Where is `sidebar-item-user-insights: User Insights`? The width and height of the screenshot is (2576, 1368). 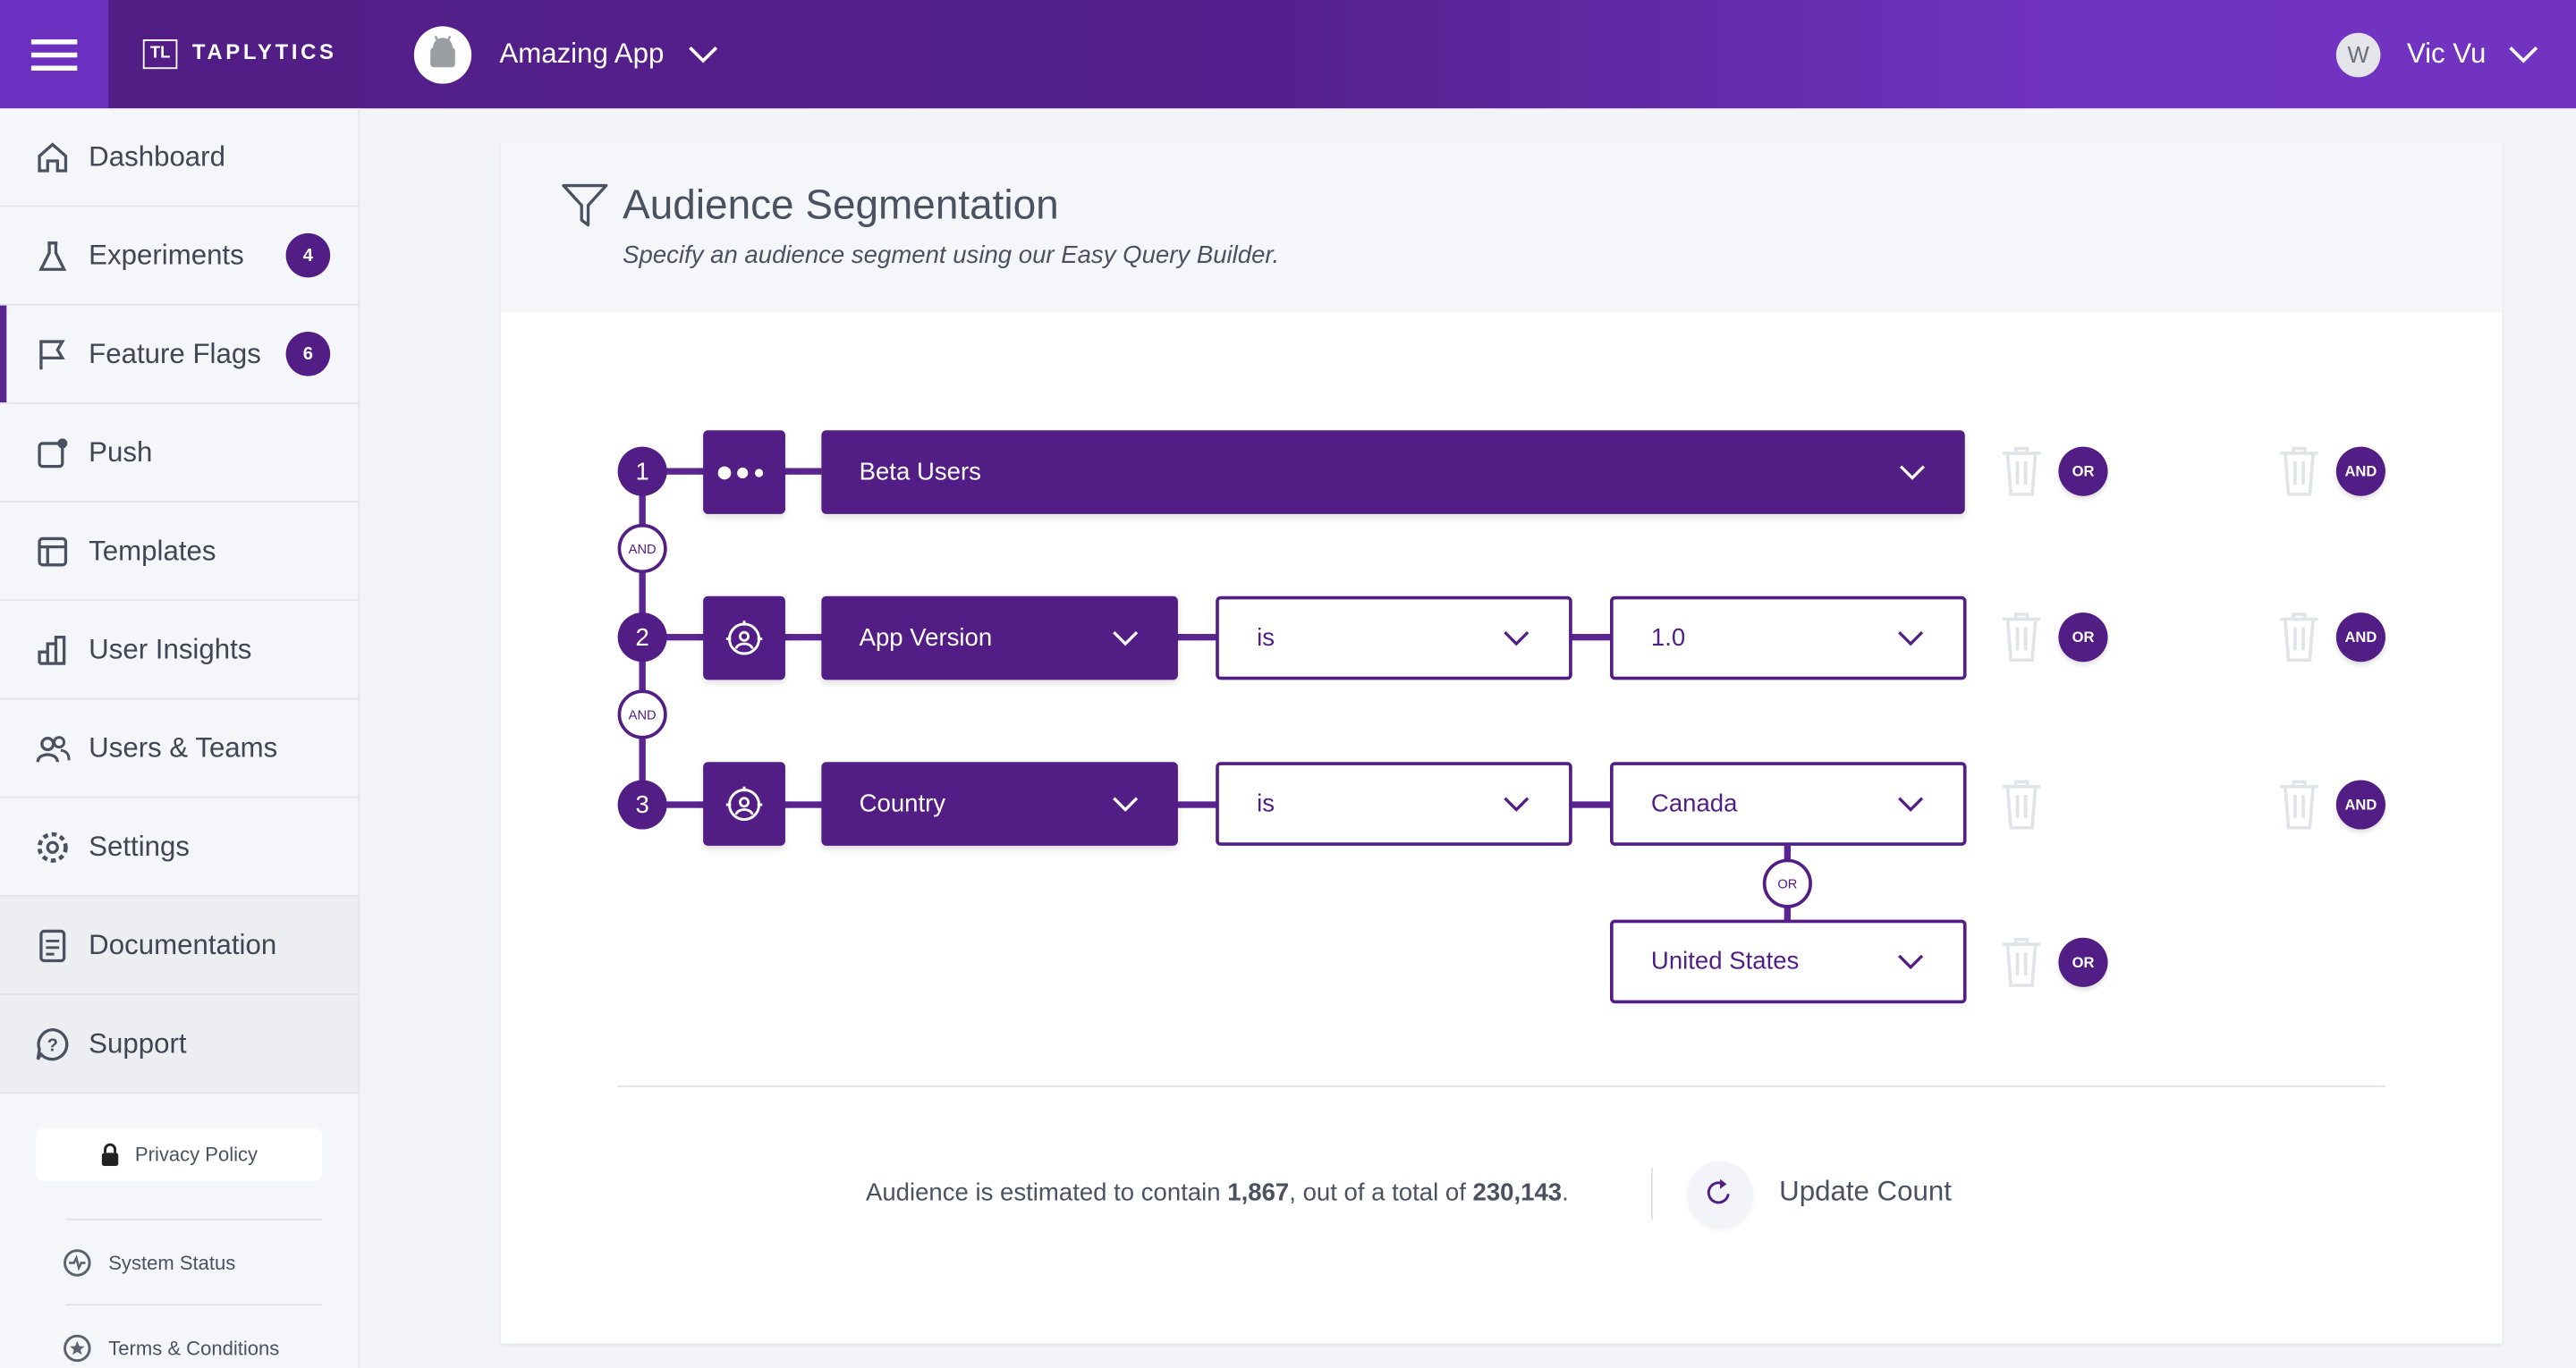
sidebar-item-user-insights: User Insights is located at coordinates (179, 650).